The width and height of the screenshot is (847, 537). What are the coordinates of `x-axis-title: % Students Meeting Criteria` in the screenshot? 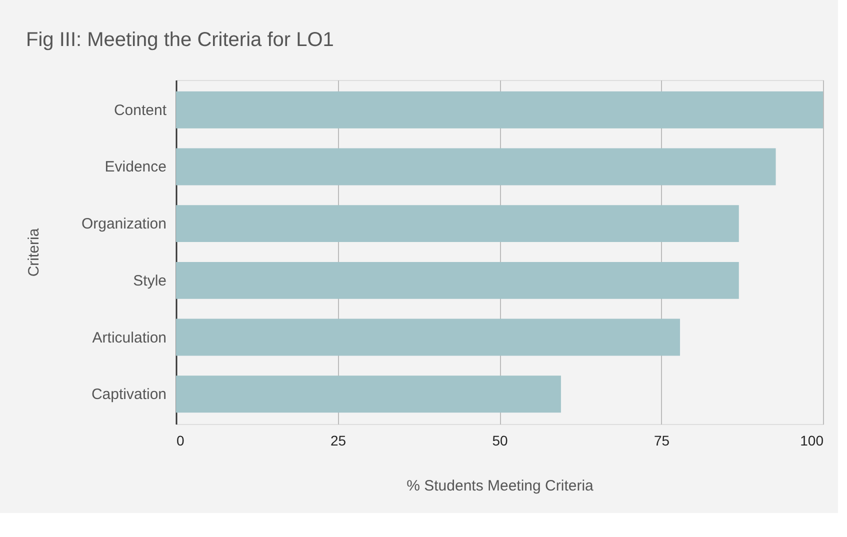 It's located at (500, 486).